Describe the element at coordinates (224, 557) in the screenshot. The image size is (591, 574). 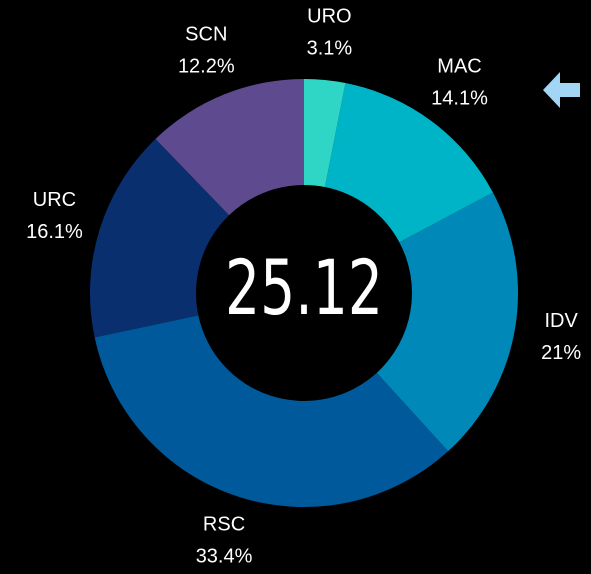
I see `segment-value: 33.4%` at that location.